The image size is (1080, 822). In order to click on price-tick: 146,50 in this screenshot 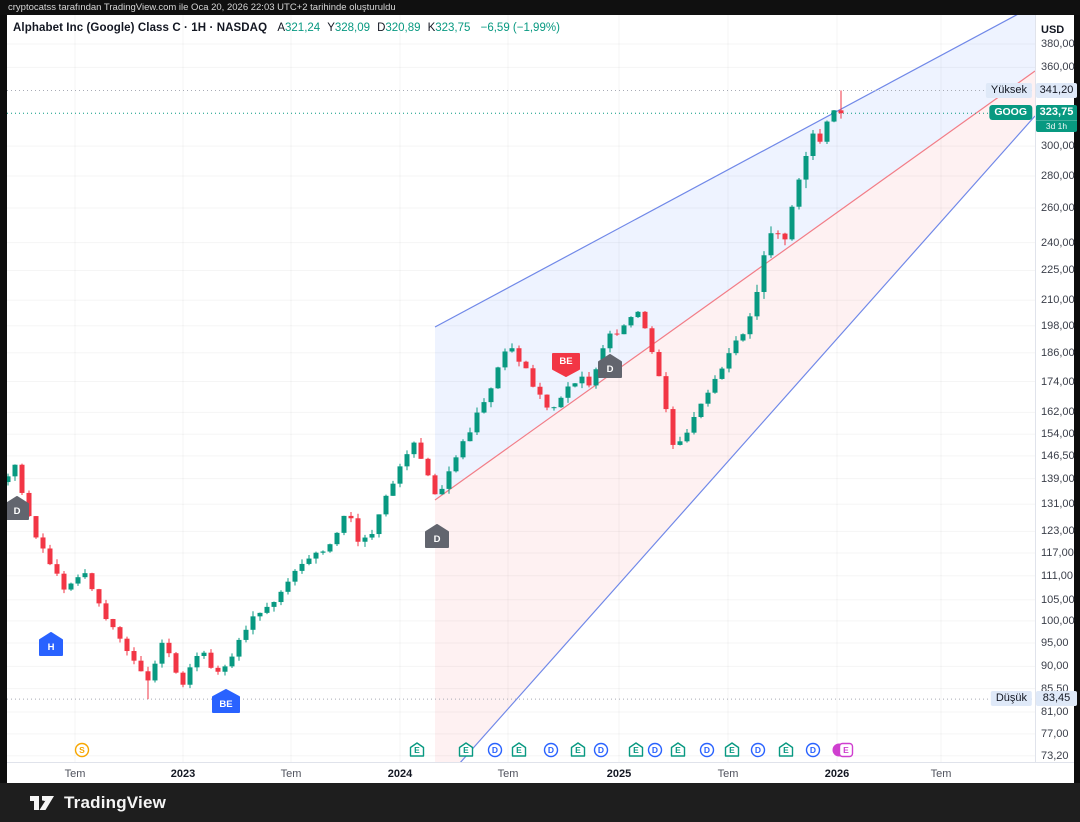, I will do `click(1058, 455)`.